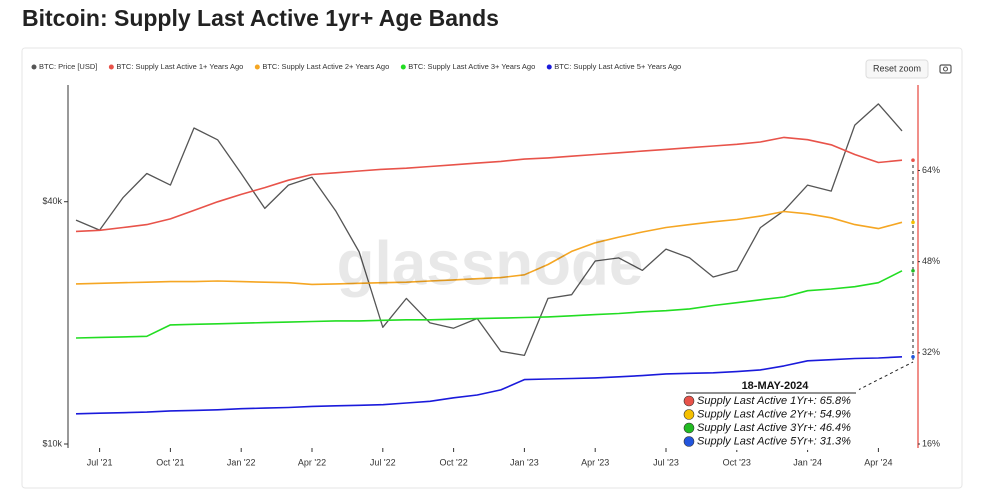 This screenshot has width=984, height=500. I want to click on x-tick-label: Jul '22, so click(383, 462).